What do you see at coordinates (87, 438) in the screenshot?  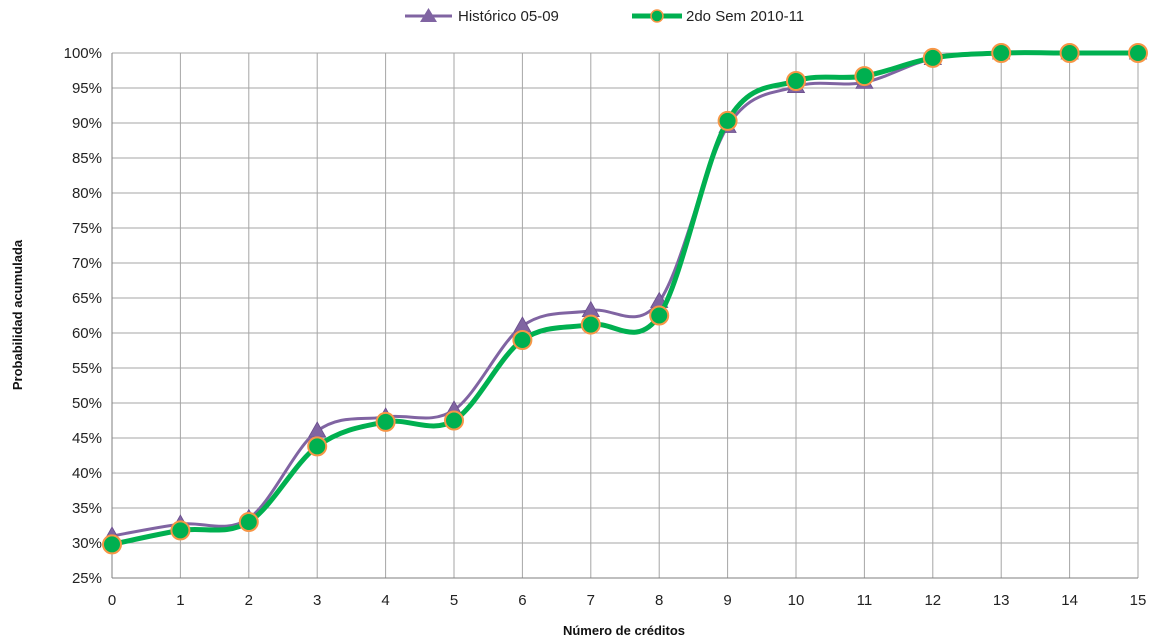 I see `y-tick-label: 45%` at bounding box center [87, 438].